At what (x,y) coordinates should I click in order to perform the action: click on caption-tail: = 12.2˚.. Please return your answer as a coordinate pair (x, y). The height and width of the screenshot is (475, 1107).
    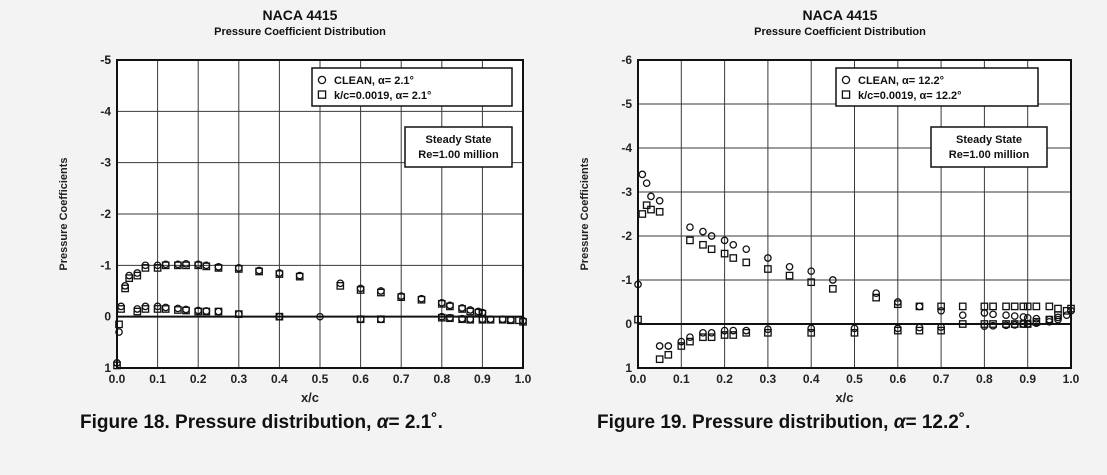
    Looking at the image, I should click on (938, 422).